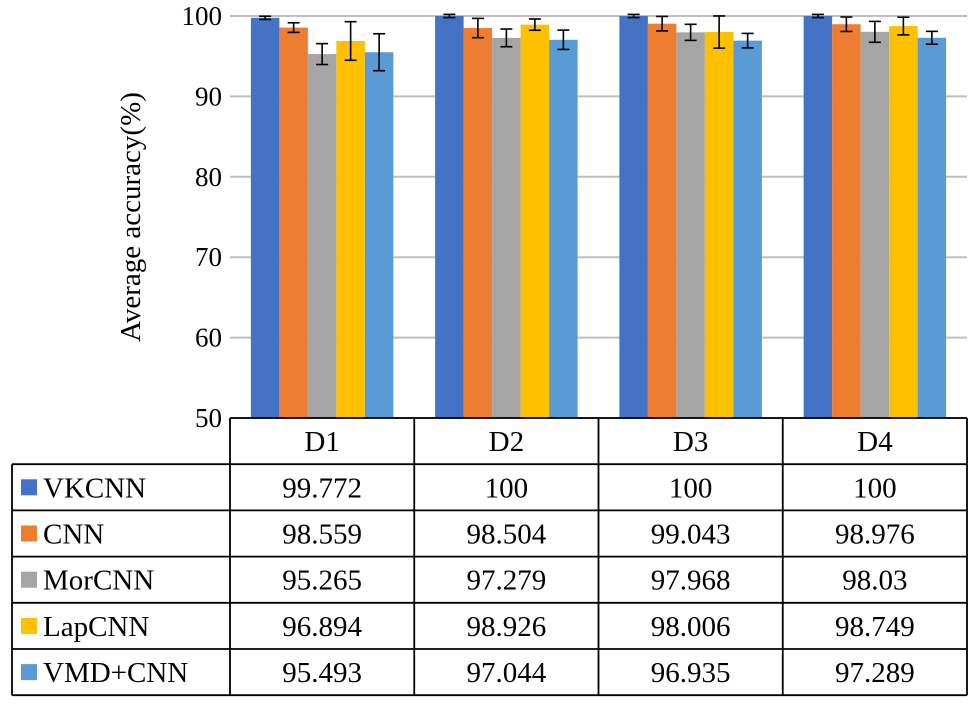 This screenshot has height=706, width=977. What do you see at coordinates (202, 16) in the screenshot?
I see `y-tick-label: 100` at bounding box center [202, 16].